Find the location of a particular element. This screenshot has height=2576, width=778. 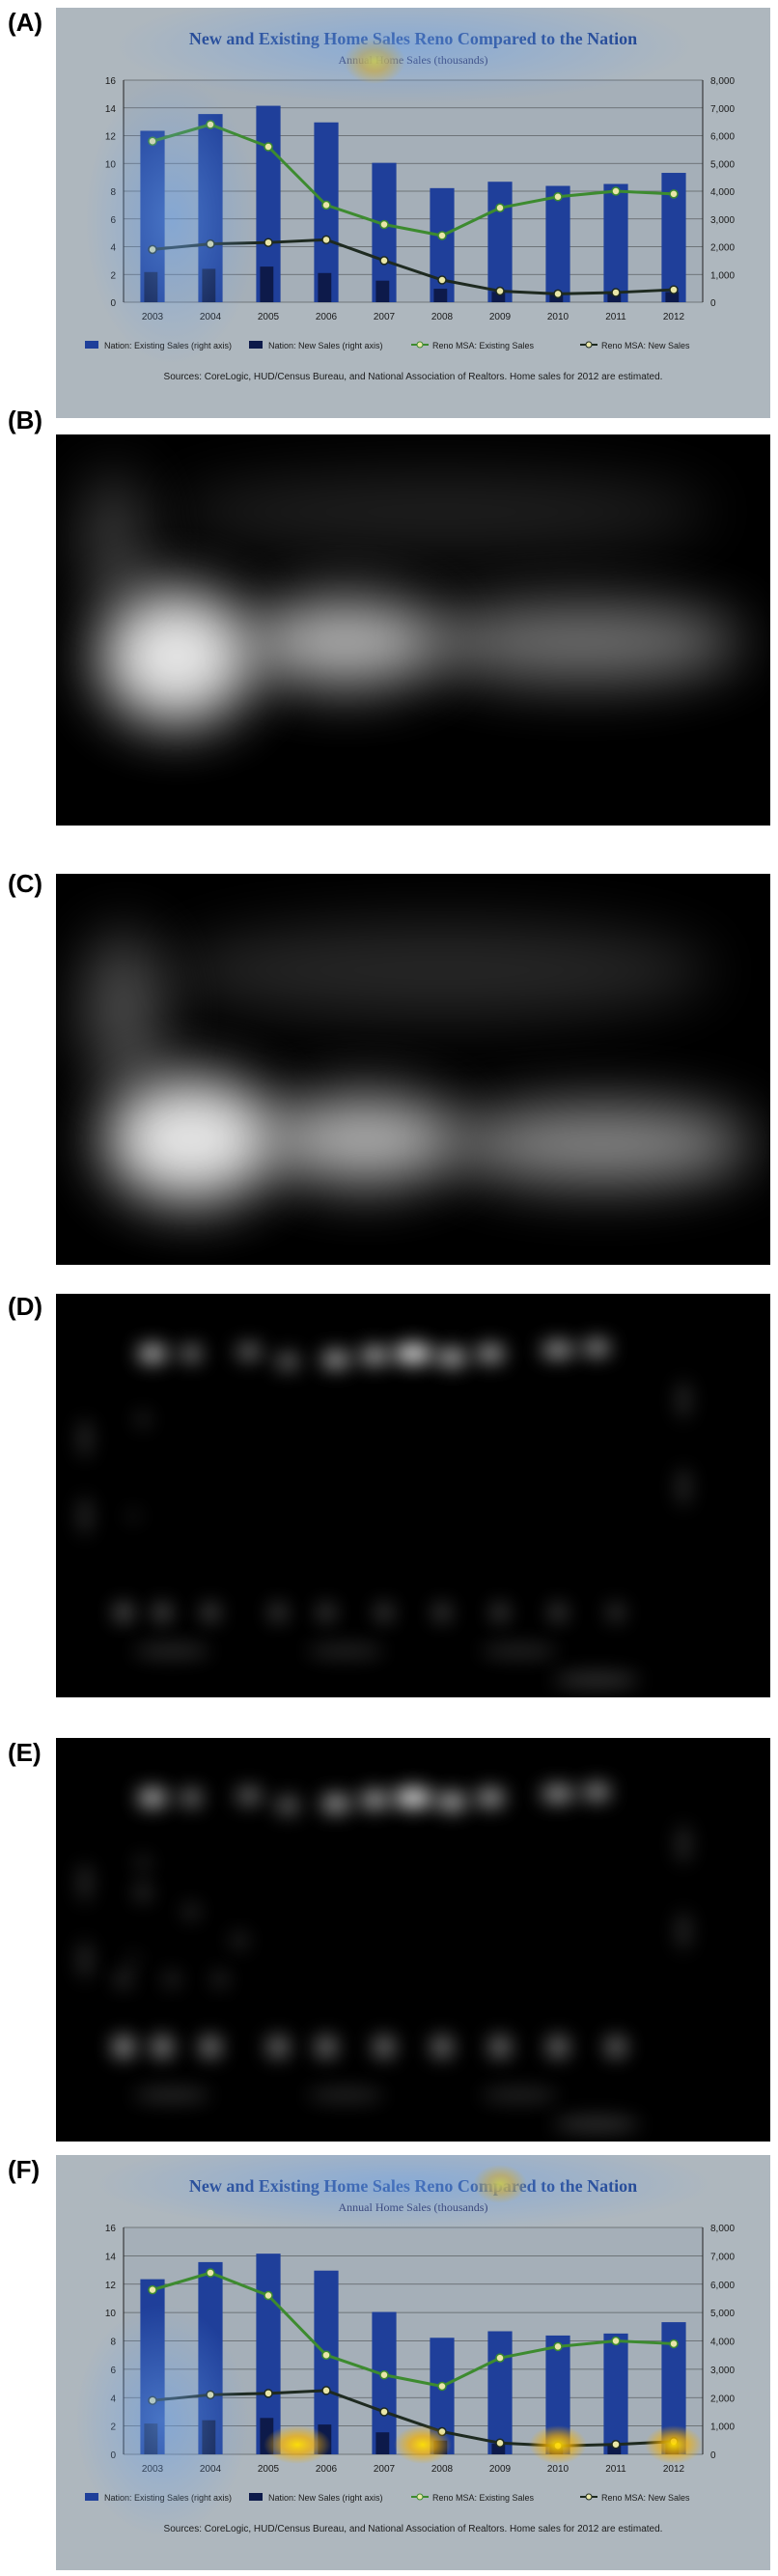

panel-label-f: (F) is located at coordinates (24, 2170).